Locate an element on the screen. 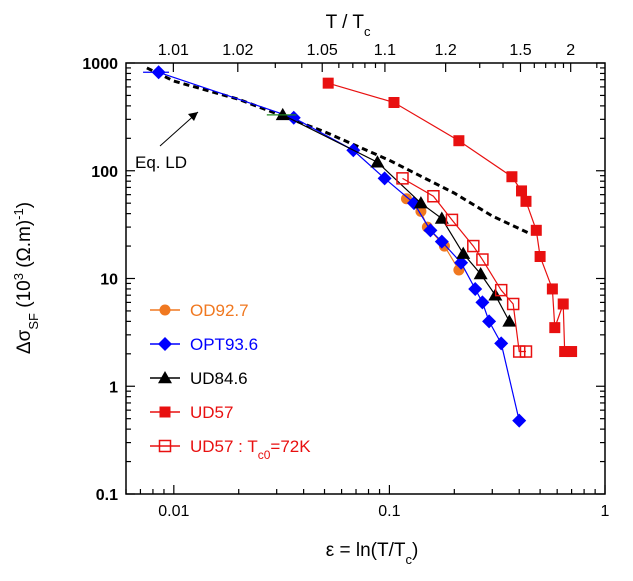  top-tick-label: 1.5 is located at coordinates (520, 50).